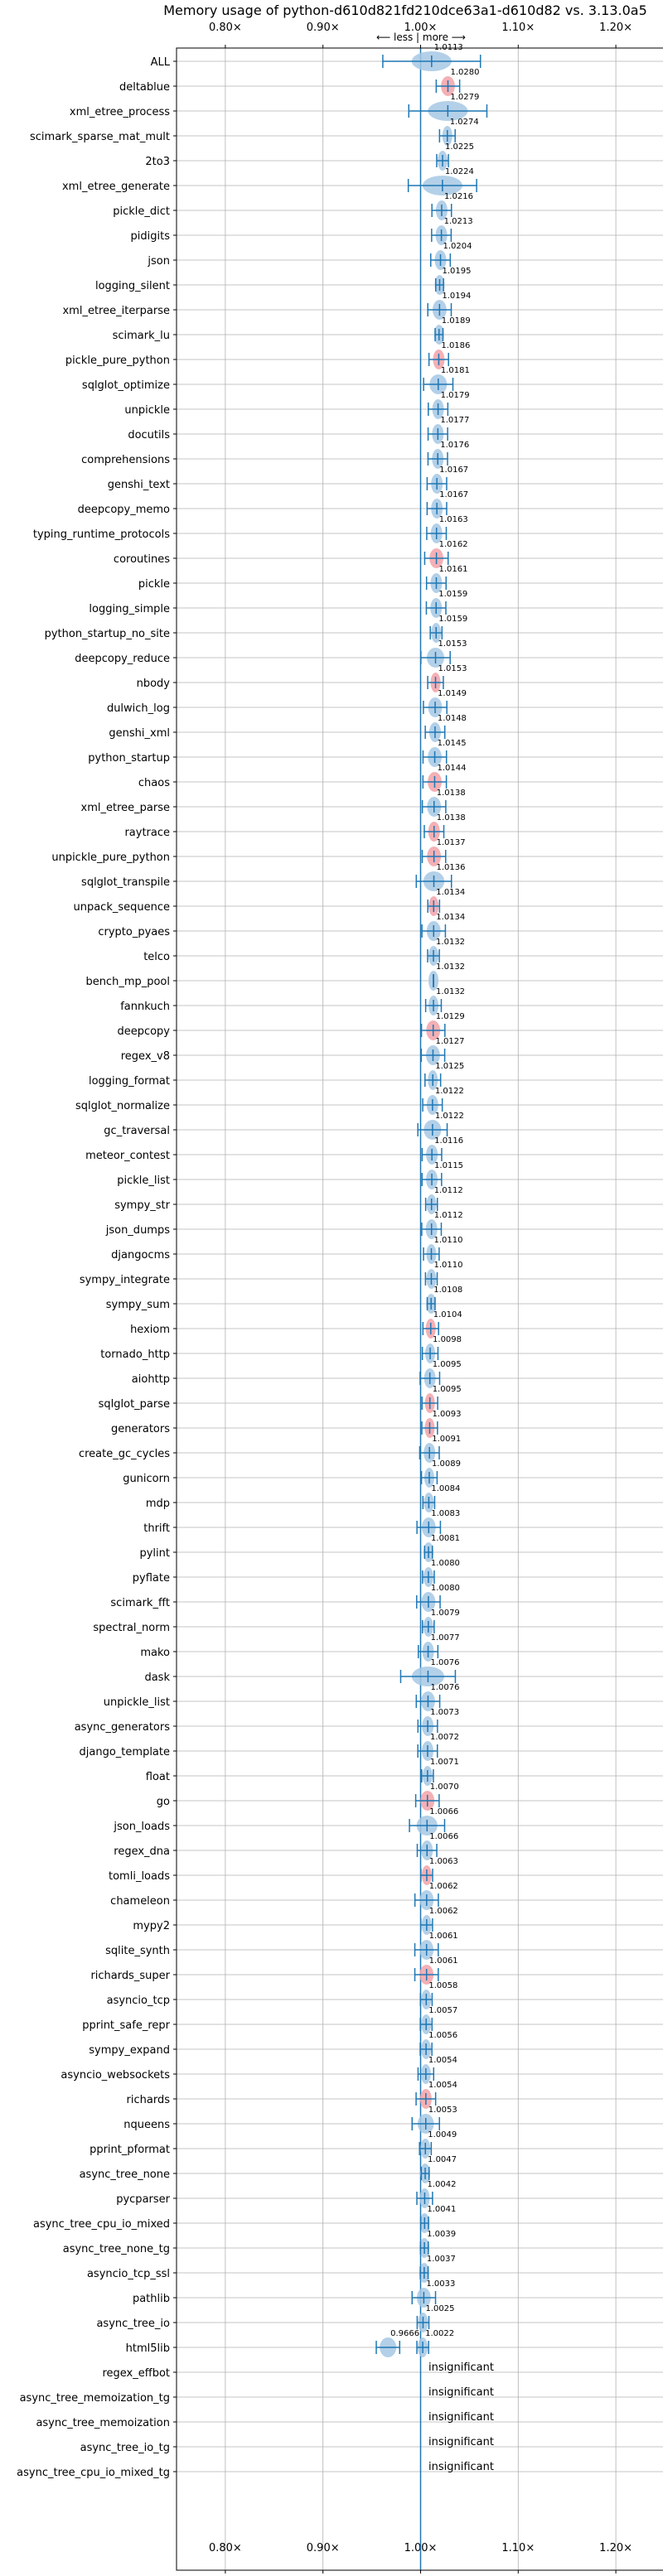 The width and height of the screenshot is (663, 2576). I want to click on category-label: sympy_sum, so click(138, 1305).